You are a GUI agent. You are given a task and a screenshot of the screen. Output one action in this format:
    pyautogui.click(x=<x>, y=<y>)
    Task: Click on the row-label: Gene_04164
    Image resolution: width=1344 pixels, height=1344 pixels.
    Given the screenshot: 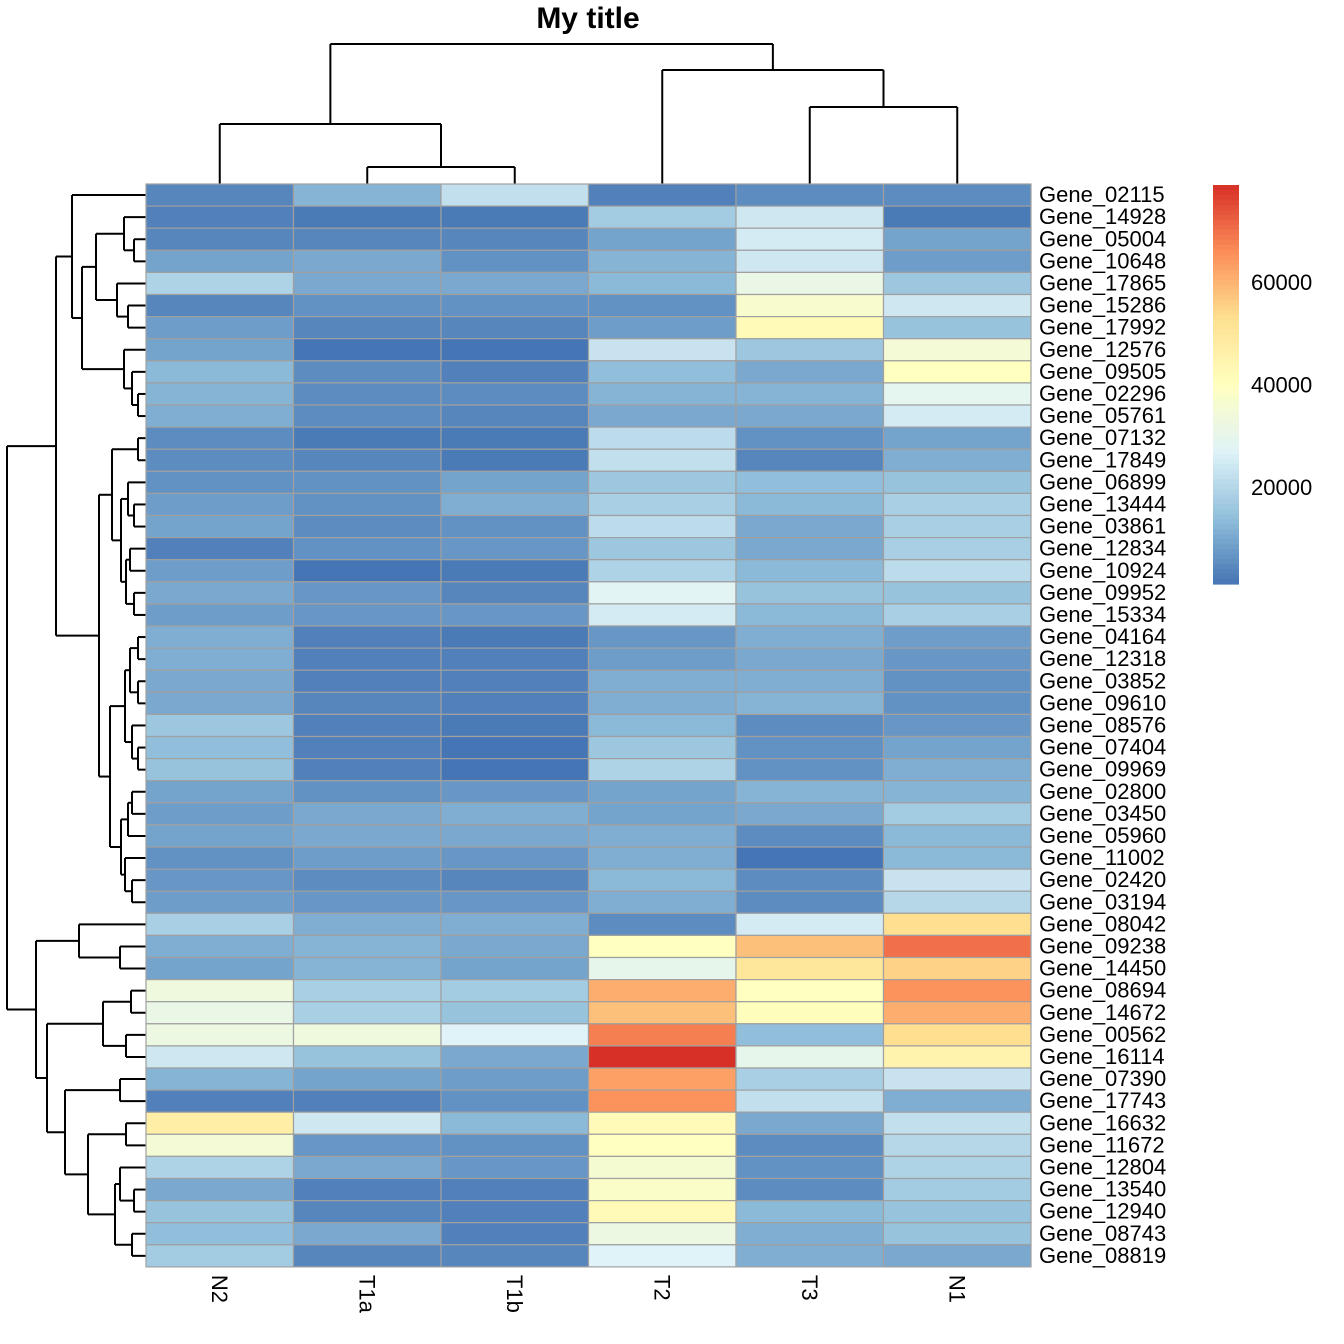 What is the action you would take?
    pyautogui.click(x=1102, y=636)
    